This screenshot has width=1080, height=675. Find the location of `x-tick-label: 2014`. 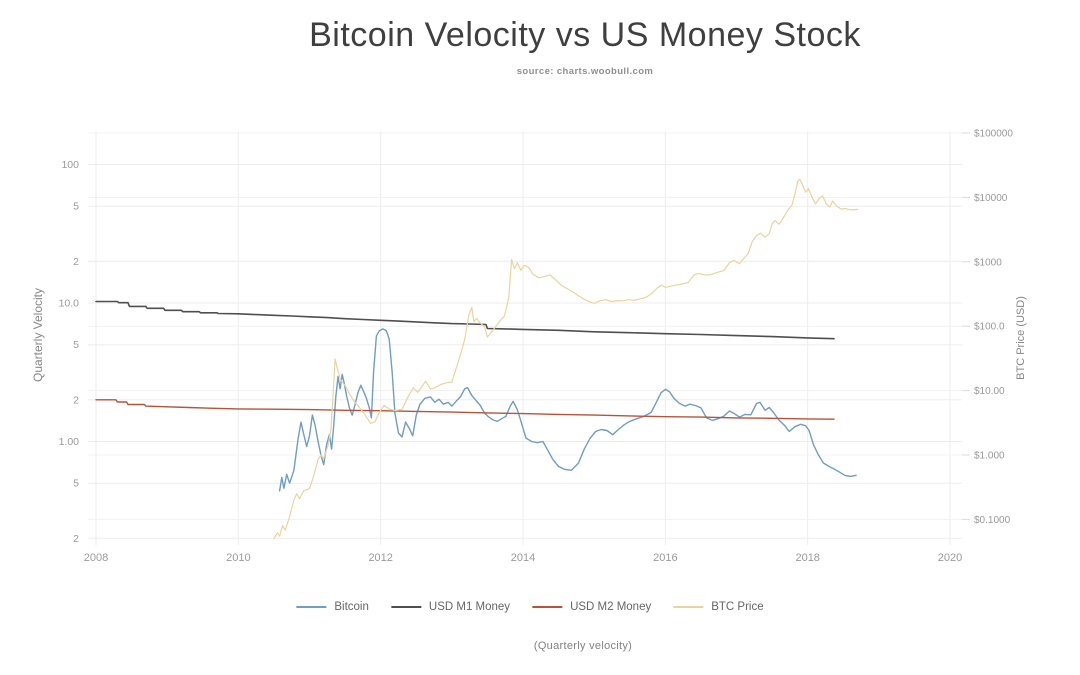

x-tick-label: 2014 is located at coordinates (523, 558).